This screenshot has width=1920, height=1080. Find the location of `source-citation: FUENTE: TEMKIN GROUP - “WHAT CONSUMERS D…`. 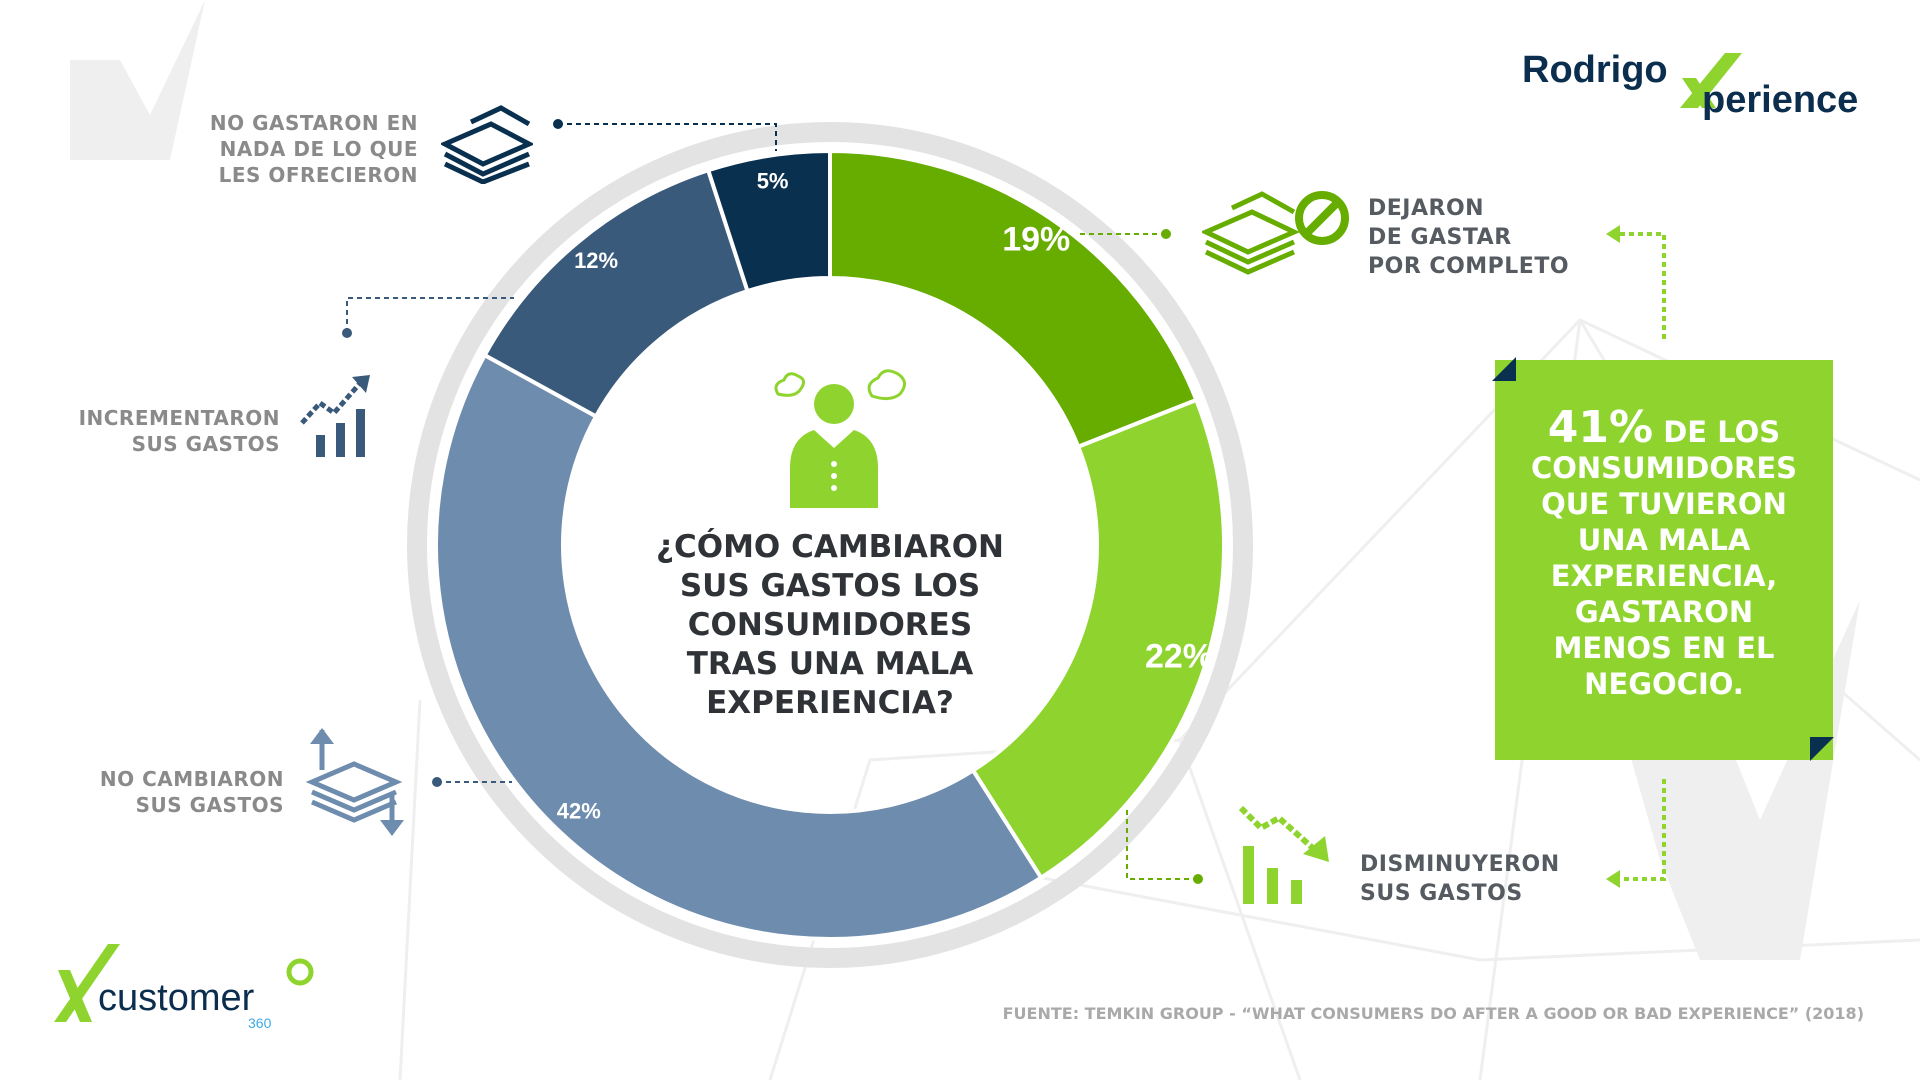

source-citation: FUENTE: TEMKIN GROUP - “WHAT CONSUMERS D… is located at coordinates (1433, 1013).